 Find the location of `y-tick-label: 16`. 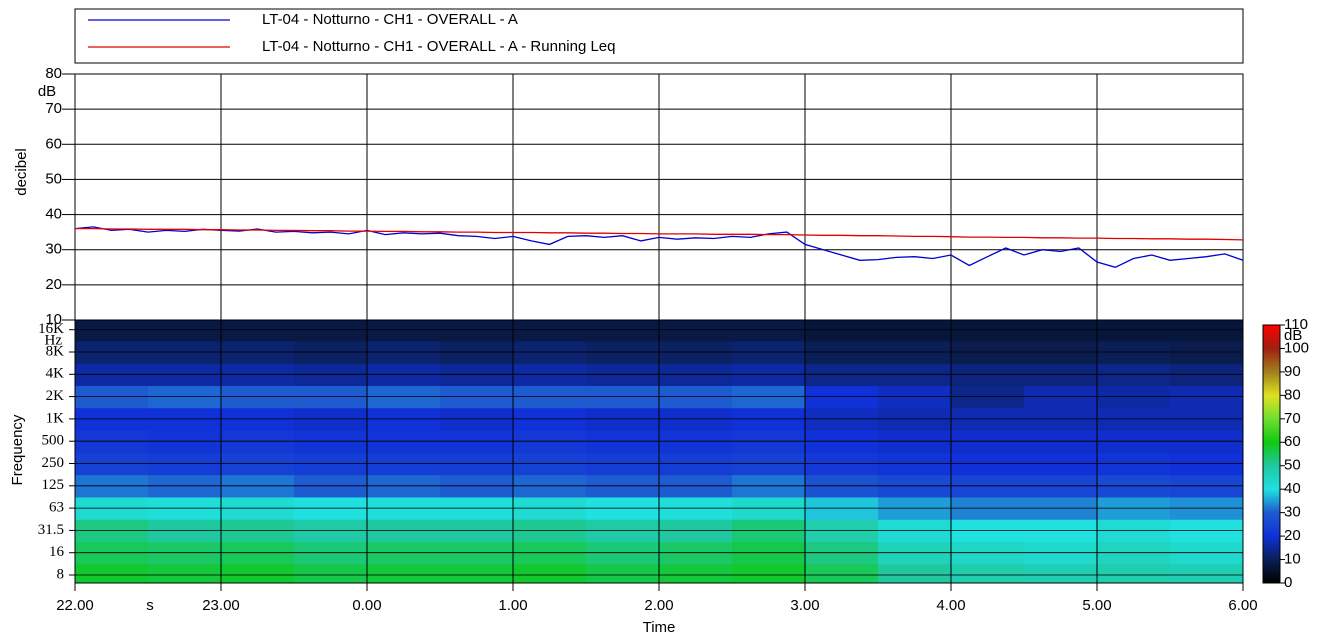

y-tick-label: 16 is located at coordinates (57, 552).